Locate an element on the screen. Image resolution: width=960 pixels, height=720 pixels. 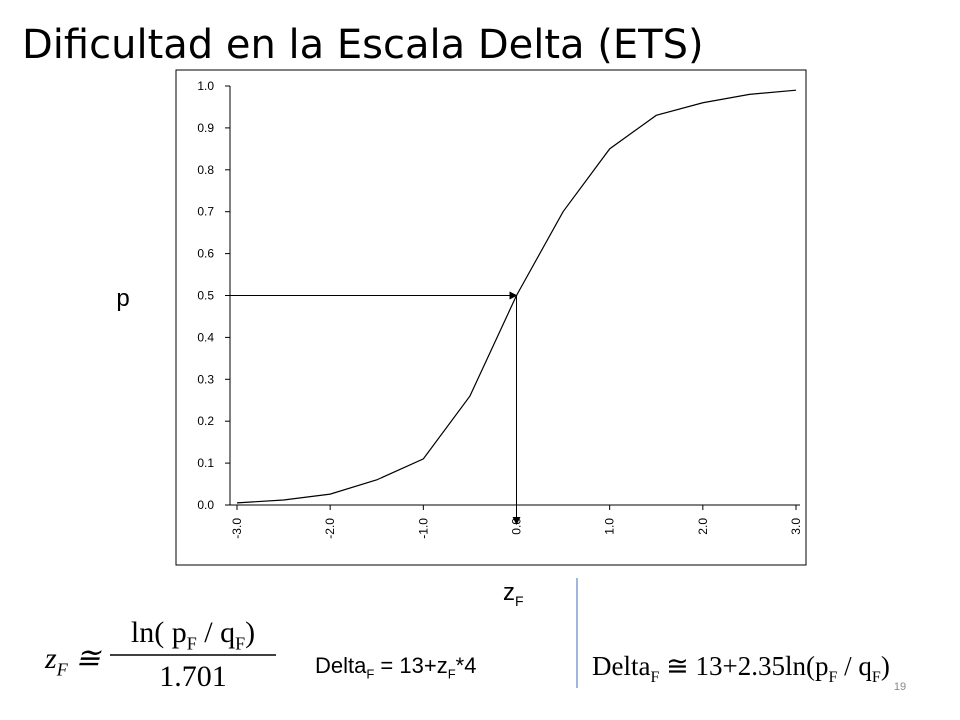
formula-z-numerator-part: / is located at coordinates (208, 632).